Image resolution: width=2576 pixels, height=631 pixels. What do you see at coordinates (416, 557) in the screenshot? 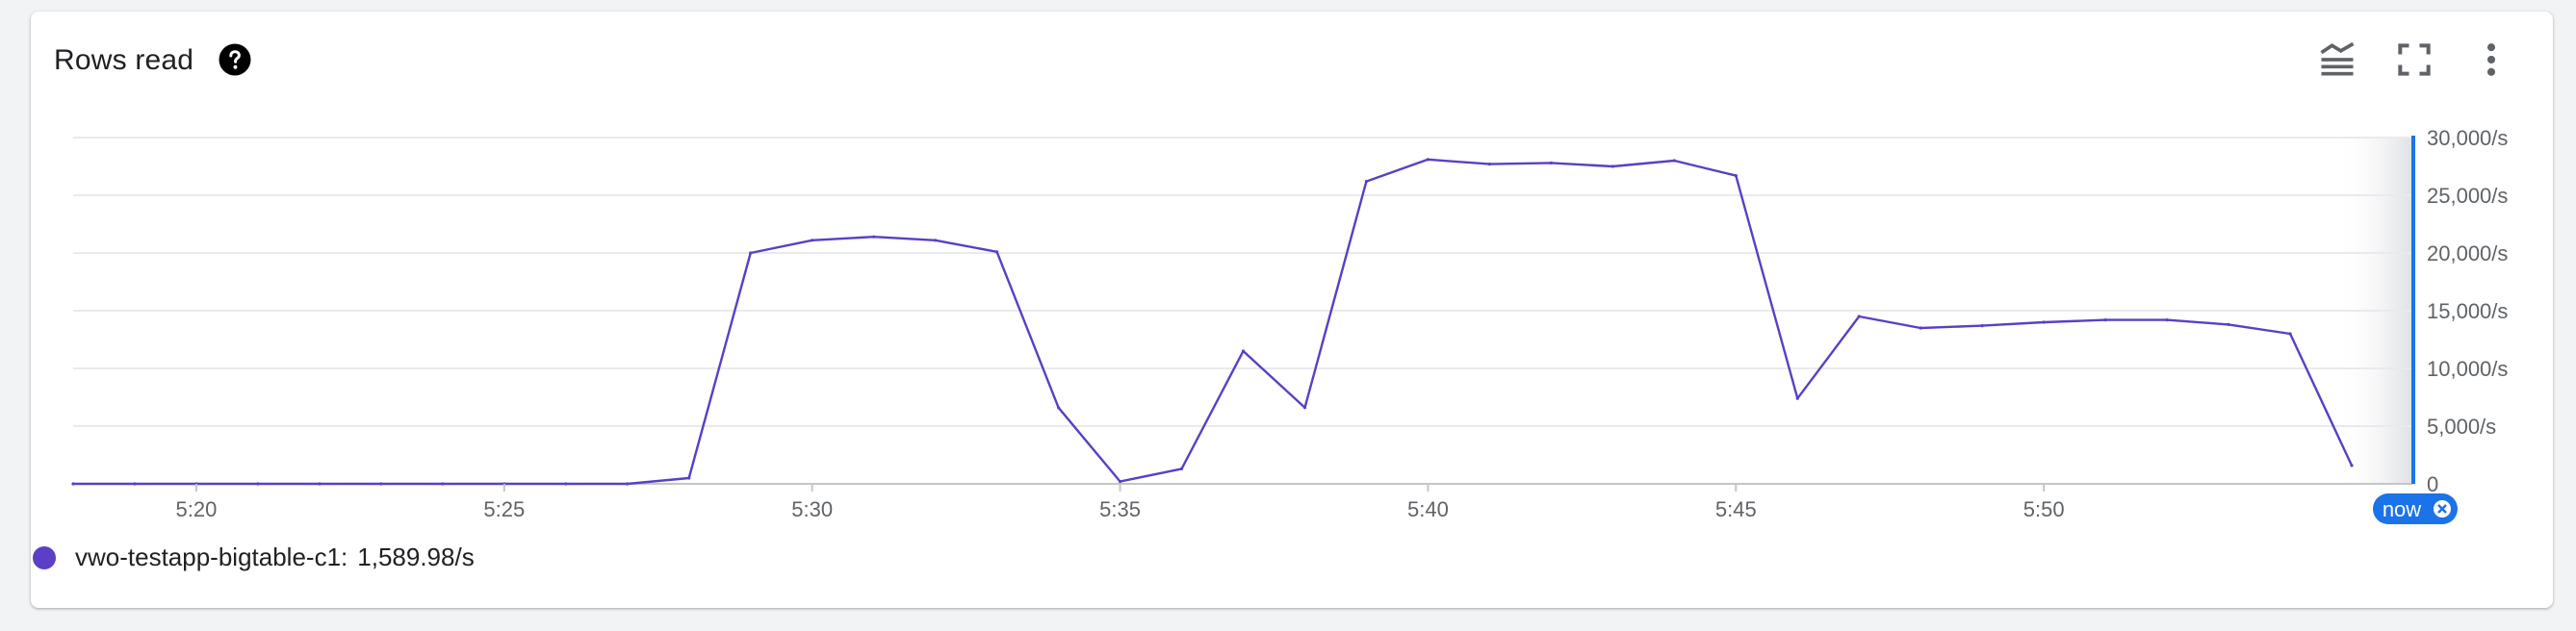
I see `legend-series-value: 1,589.98/s` at bounding box center [416, 557].